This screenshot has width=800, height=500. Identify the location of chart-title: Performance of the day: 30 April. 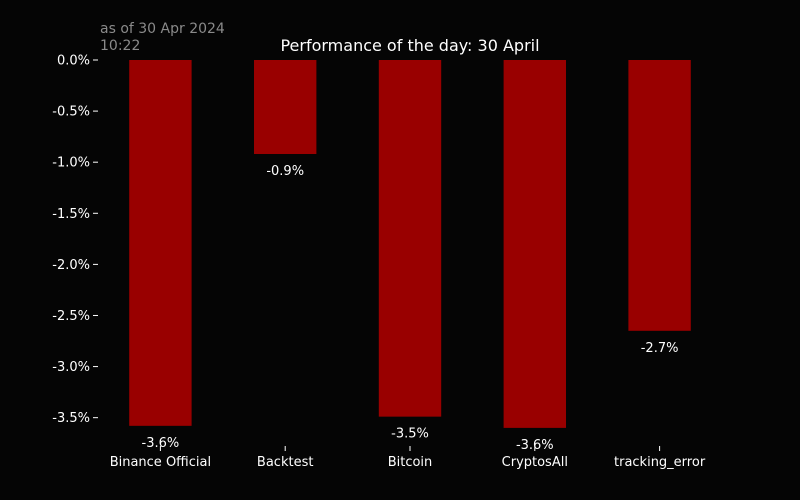
(410, 45).